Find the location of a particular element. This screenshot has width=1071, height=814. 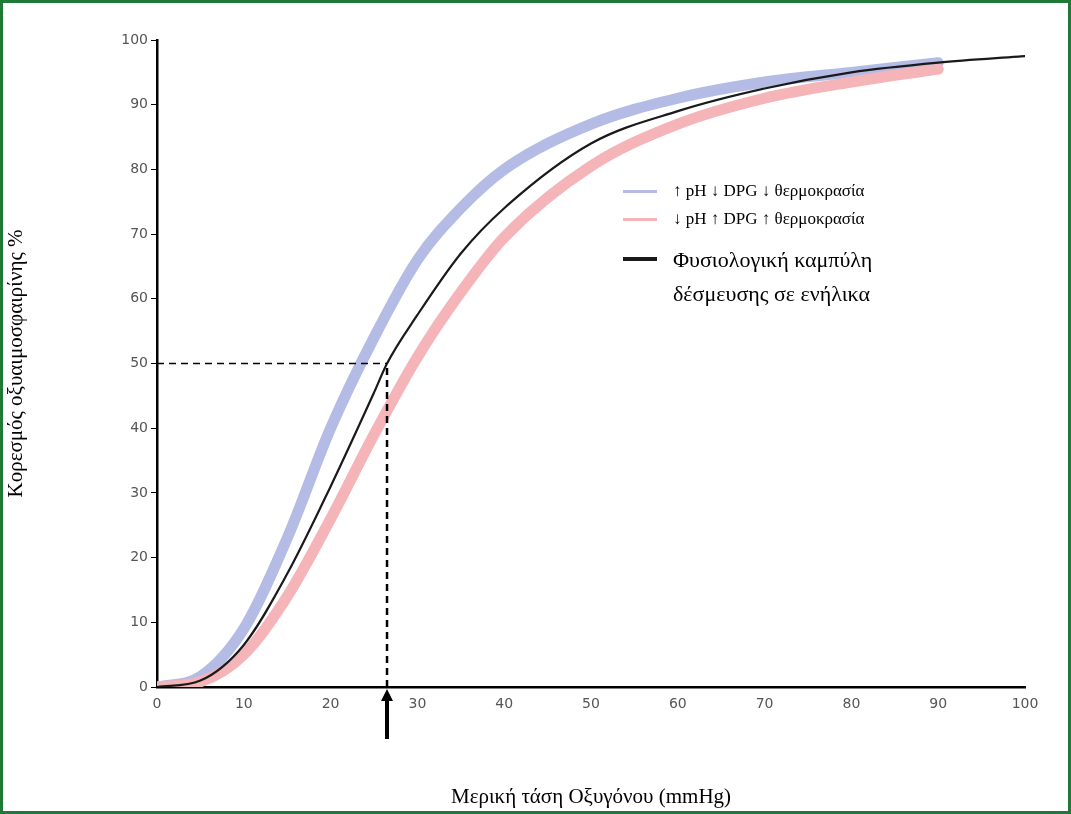

y-tick-label: 40 is located at coordinates (139, 426).